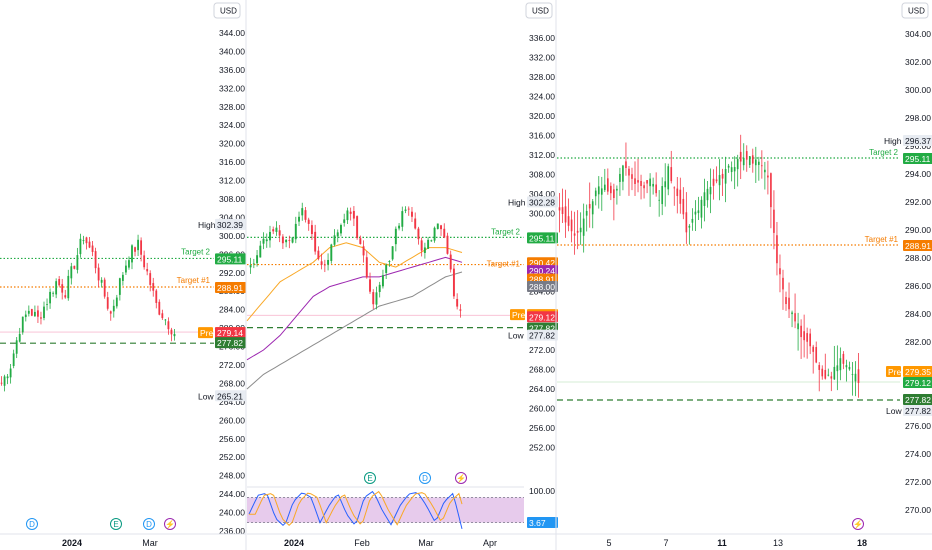 The image size is (932, 550). I want to click on middle-currency-badge, so click(539, 10).